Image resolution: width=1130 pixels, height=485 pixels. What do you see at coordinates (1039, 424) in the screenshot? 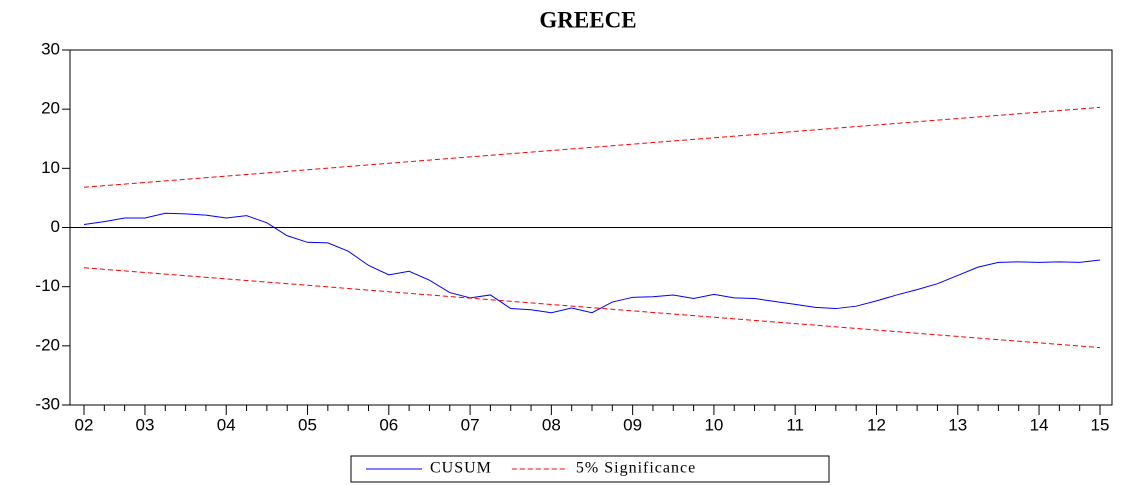
I see `x-tick-label: 14` at bounding box center [1039, 424].